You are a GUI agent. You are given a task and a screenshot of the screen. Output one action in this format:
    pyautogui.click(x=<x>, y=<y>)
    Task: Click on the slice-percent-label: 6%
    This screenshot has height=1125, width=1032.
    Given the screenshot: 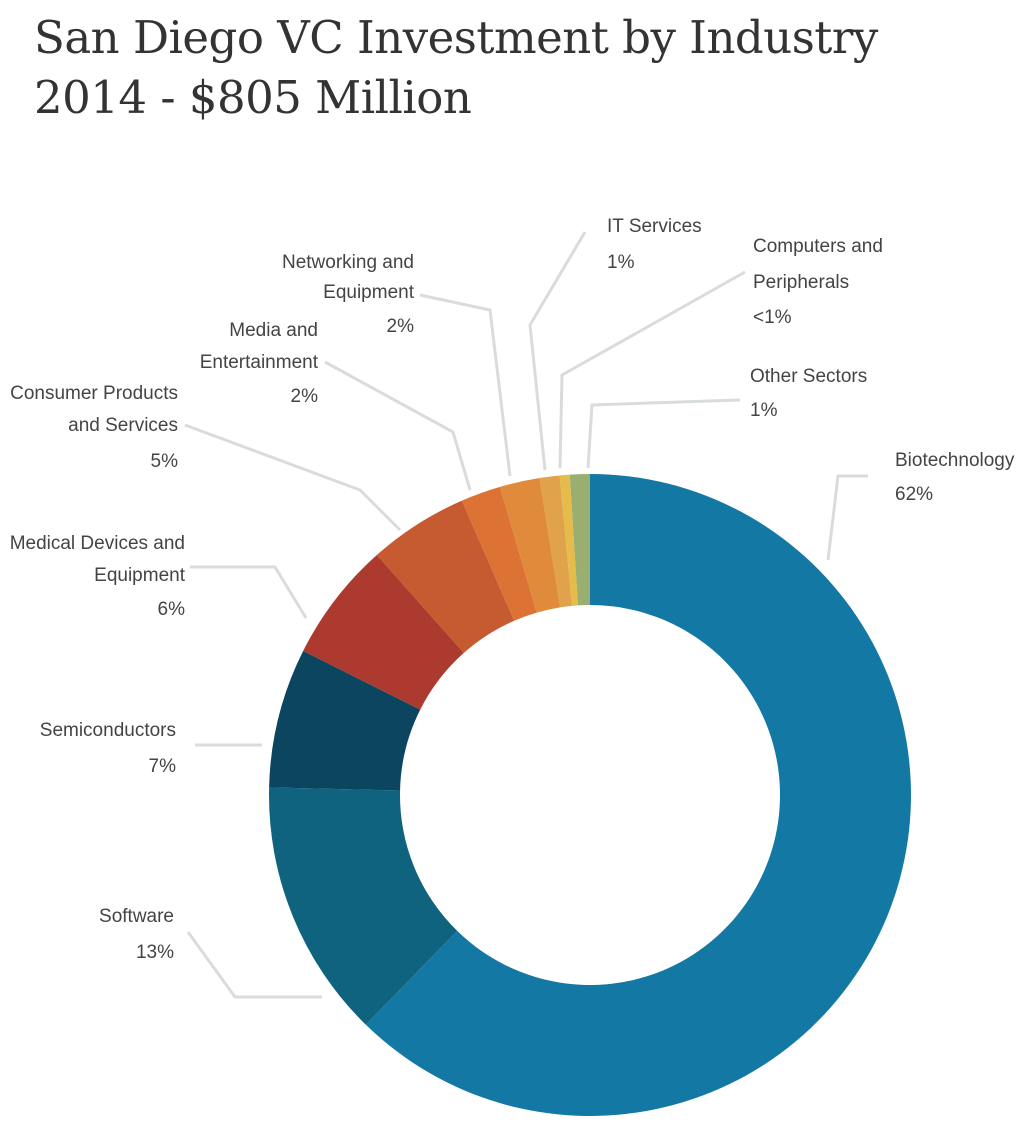 What is the action you would take?
    pyautogui.click(x=172, y=609)
    